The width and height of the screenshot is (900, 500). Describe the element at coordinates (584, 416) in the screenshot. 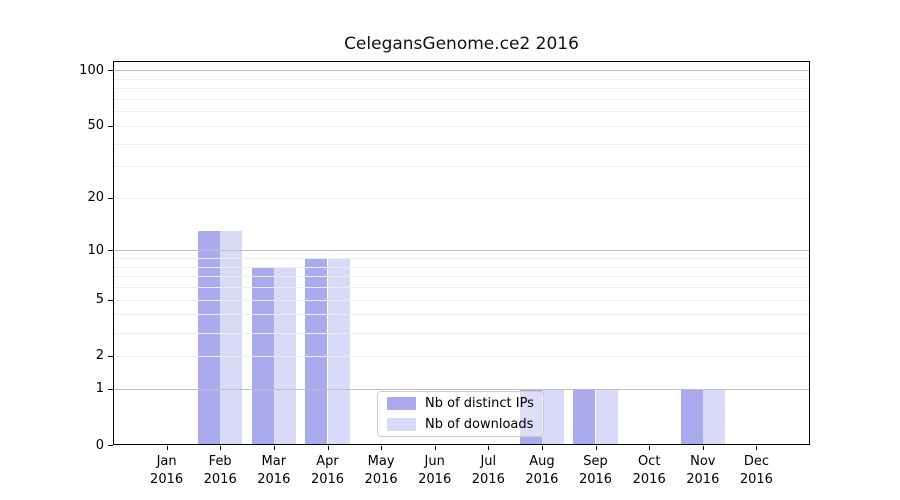

I see `bar-sep-distinct-ips` at that location.